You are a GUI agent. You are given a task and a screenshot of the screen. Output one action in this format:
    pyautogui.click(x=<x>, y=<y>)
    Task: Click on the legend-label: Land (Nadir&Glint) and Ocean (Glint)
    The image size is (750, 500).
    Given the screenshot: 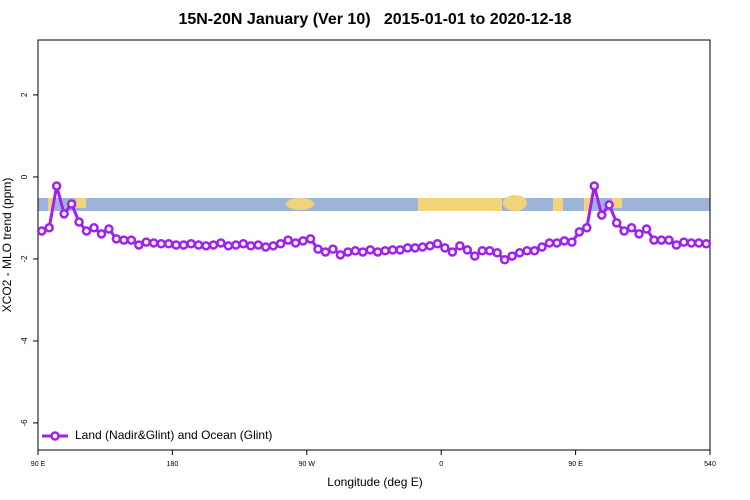 What is the action you would take?
    pyautogui.click(x=173, y=435)
    